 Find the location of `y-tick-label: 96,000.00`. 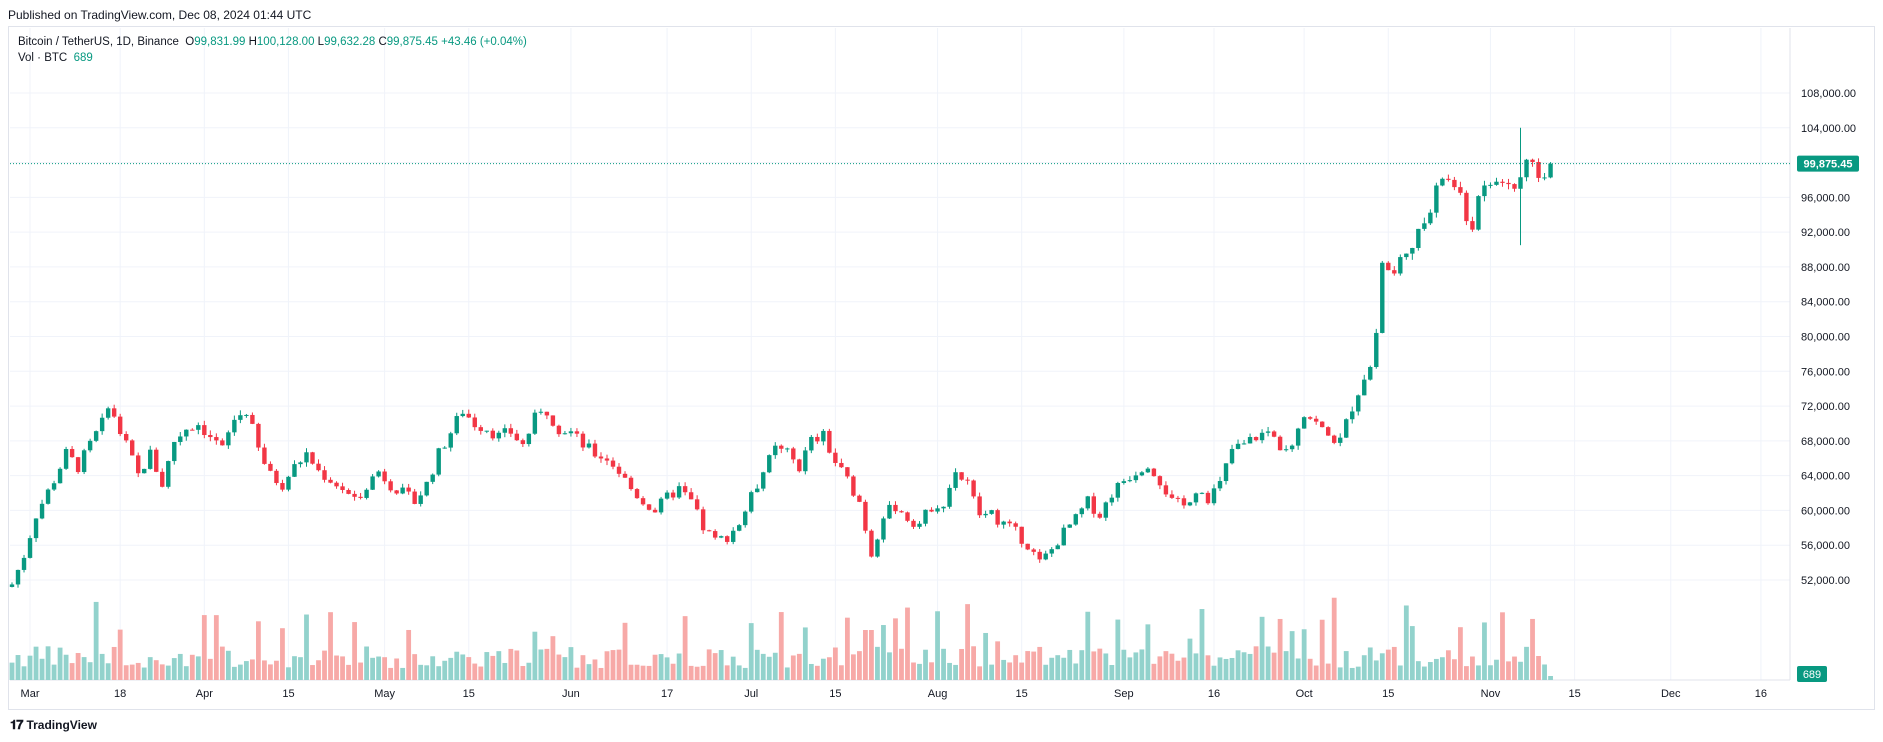

y-tick-label: 96,000.00 is located at coordinates (1825, 198).